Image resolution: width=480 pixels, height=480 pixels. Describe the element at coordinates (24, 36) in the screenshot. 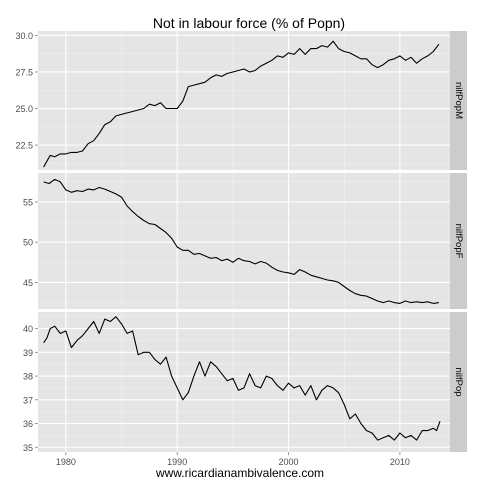

I see `y-tick-label: 30.0` at that location.